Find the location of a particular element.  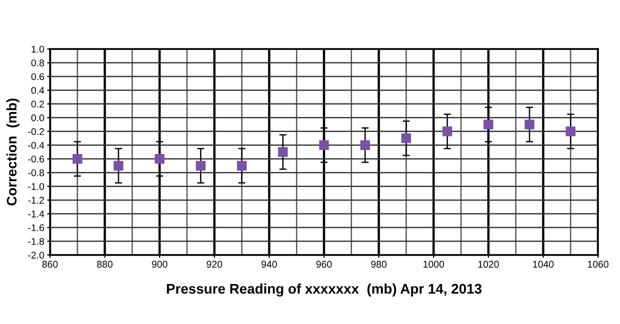

x-axis-title: Pressure Reading of xxxxxxx (mb) Apr 14, 2013 is located at coordinates (324, 290).